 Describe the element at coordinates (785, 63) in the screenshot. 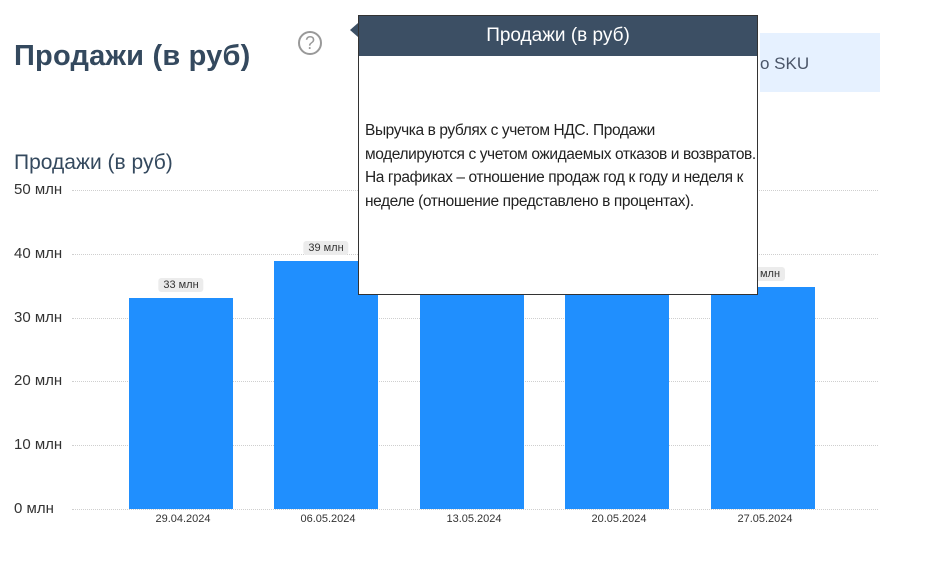

I see `sku-button-label: o SKU` at that location.